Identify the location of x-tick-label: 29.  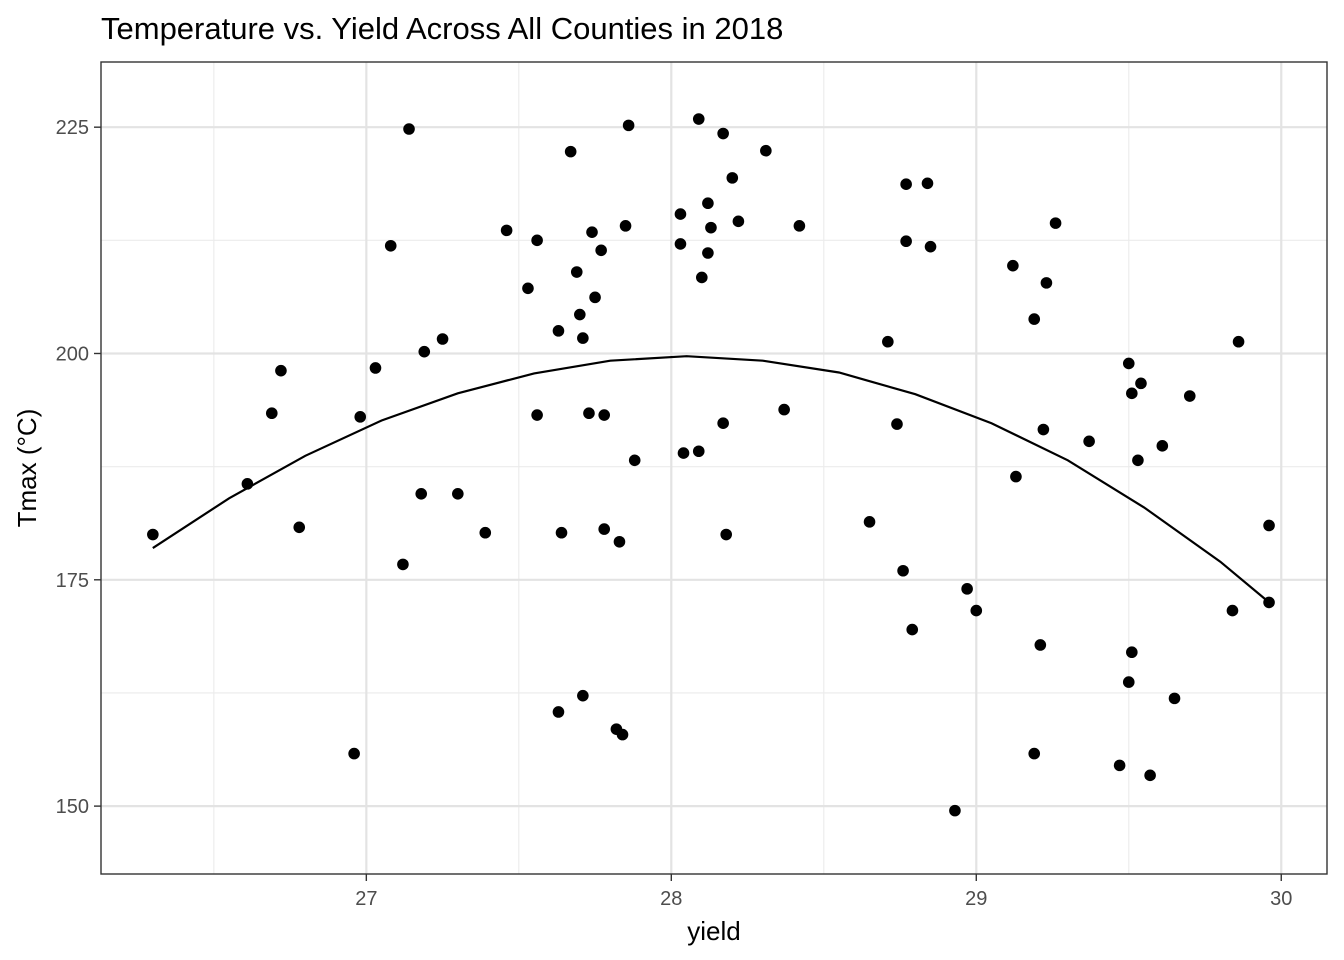
(976, 899).